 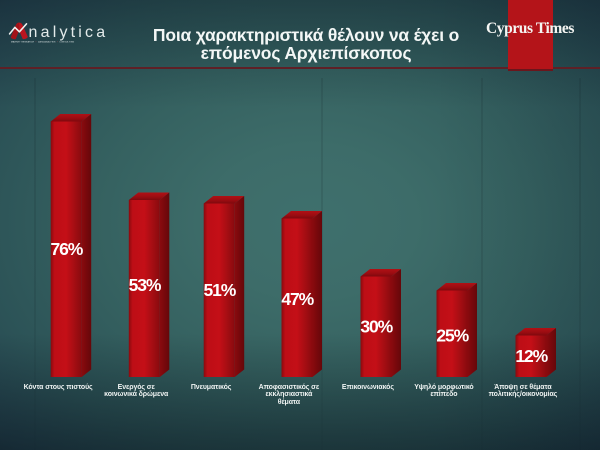 What do you see at coordinates (376, 327) in the screenshot?
I see `svg-text: 30%` at bounding box center [376, 327].